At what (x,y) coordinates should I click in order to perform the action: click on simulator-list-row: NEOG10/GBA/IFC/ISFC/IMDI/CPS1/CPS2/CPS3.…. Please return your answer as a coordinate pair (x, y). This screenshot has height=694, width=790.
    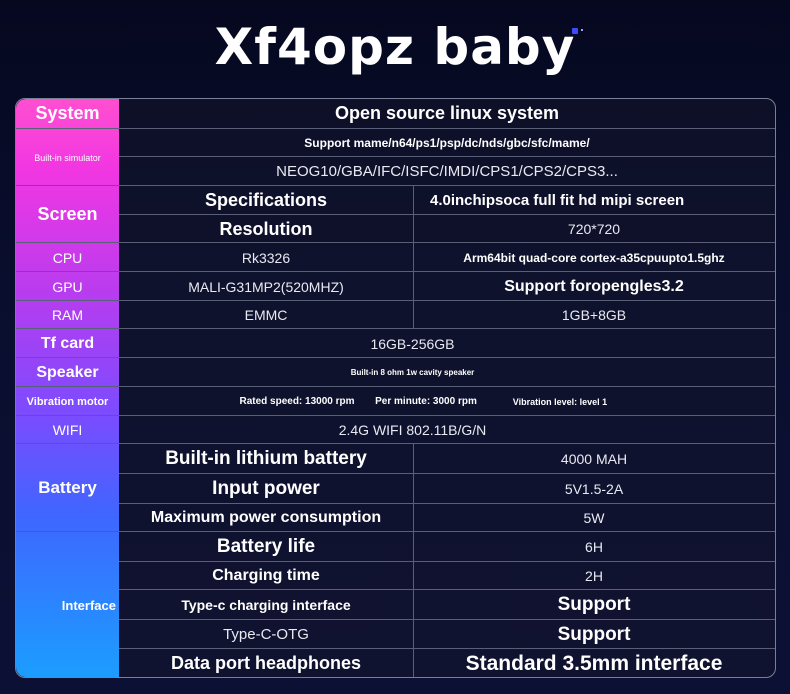
    Looking at the image, I should click on (447, 171).